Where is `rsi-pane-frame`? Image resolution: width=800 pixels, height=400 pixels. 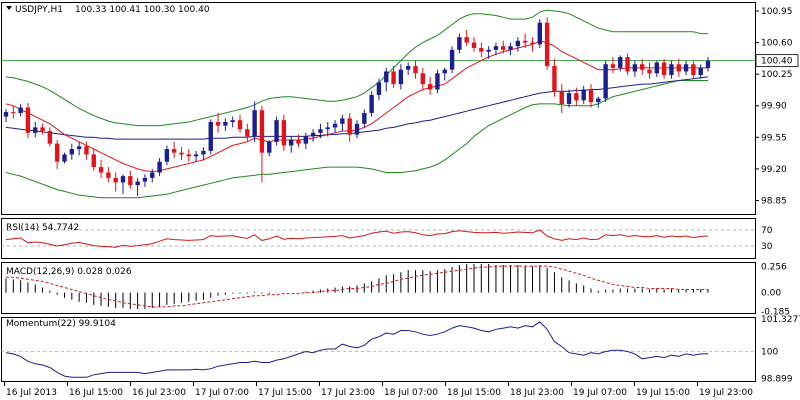
rsi-pane-frame is located at coordinates (378, 238).